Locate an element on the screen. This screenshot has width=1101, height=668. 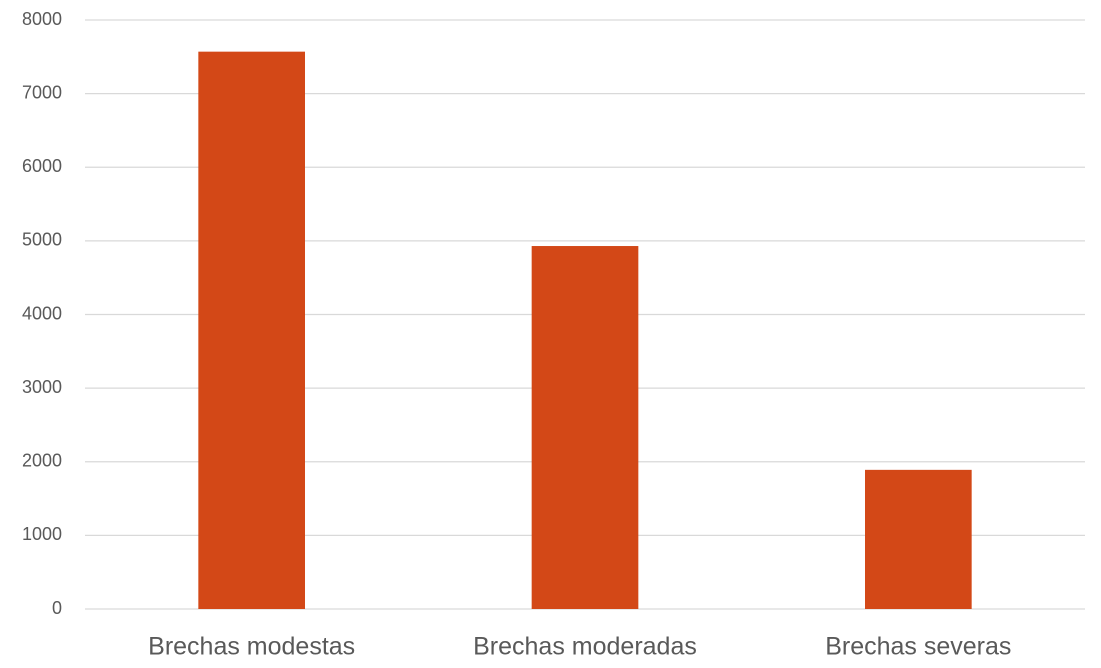
x-tick-label: Brechas severas is located at coordinates (918, 647).